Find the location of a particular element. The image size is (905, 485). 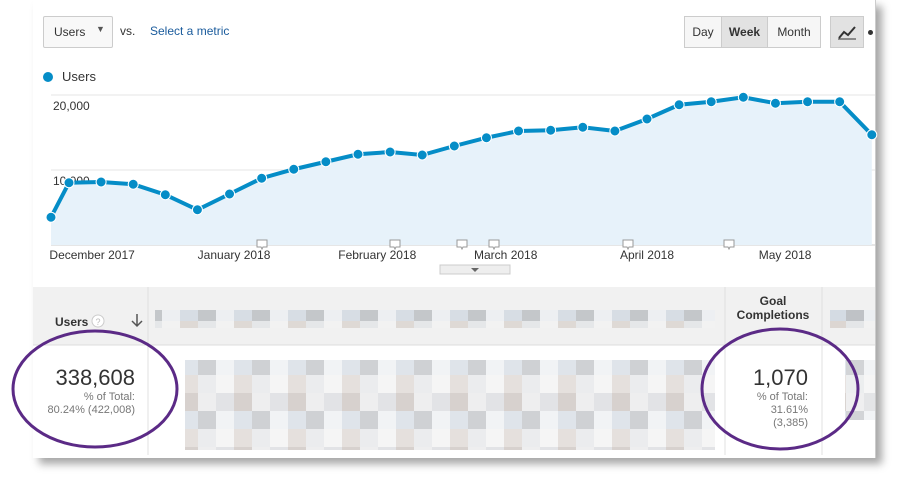

chart-type-button is located at coordinates (847, 32).